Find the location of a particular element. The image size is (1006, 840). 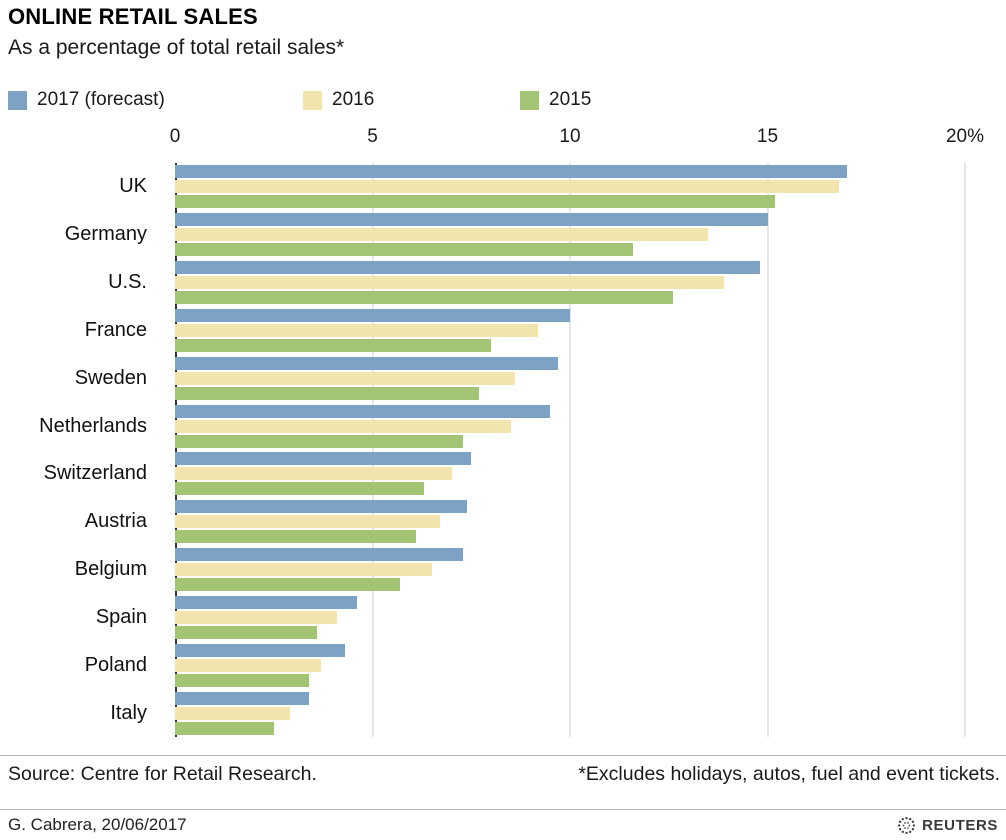

category-label: Germany is located at coordinates (105, 234).